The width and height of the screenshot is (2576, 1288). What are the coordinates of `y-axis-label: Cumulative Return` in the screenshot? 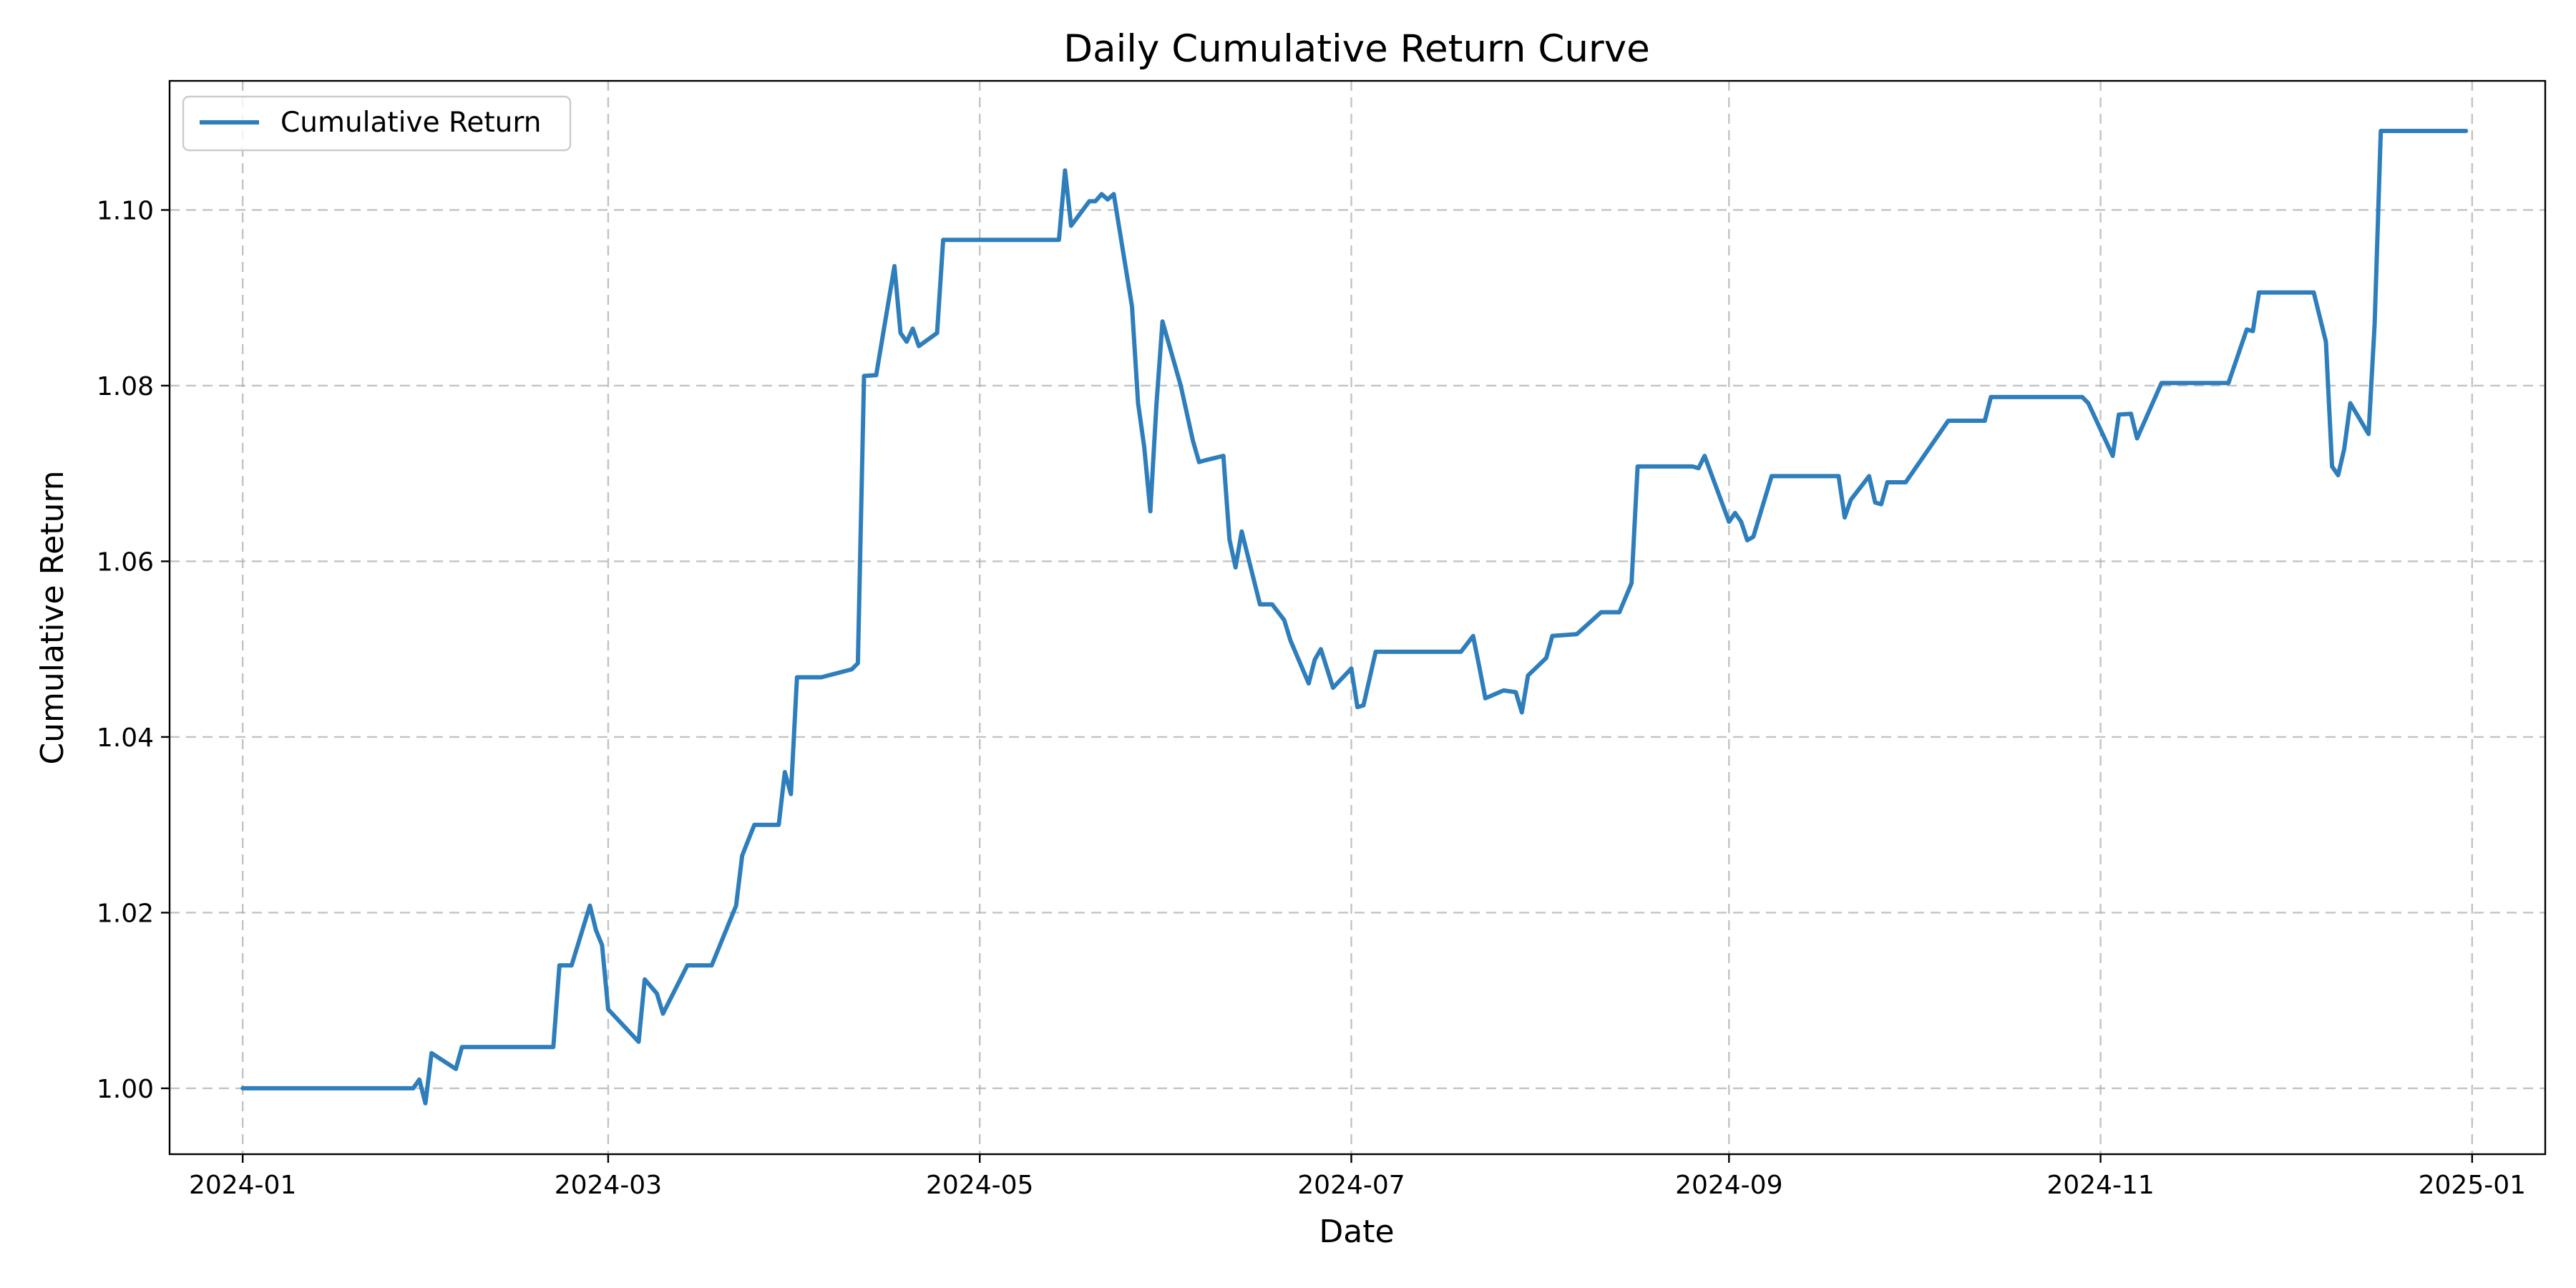 It's located at (52, 617).